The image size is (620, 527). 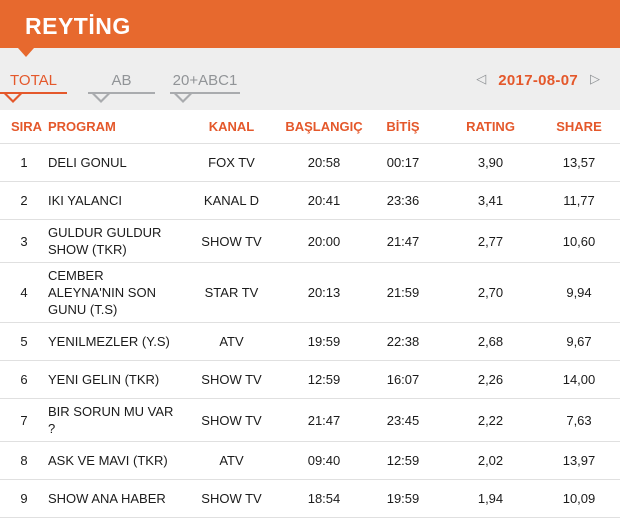 What do you see at coordinates (403, 292) in the screenshot?
I see `cell-bitis: 21:59` at bounding box center [403, 292].